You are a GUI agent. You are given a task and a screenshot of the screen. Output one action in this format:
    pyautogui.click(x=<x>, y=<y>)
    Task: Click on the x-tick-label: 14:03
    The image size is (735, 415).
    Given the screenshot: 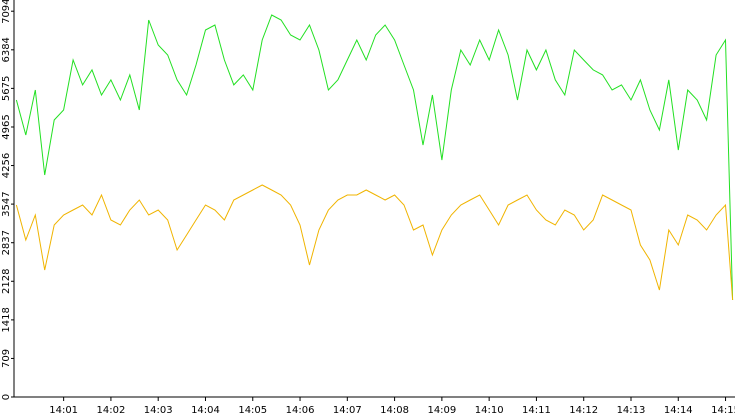 What is the action you would take?
    pyautogui.click(x=158, y=410)
    